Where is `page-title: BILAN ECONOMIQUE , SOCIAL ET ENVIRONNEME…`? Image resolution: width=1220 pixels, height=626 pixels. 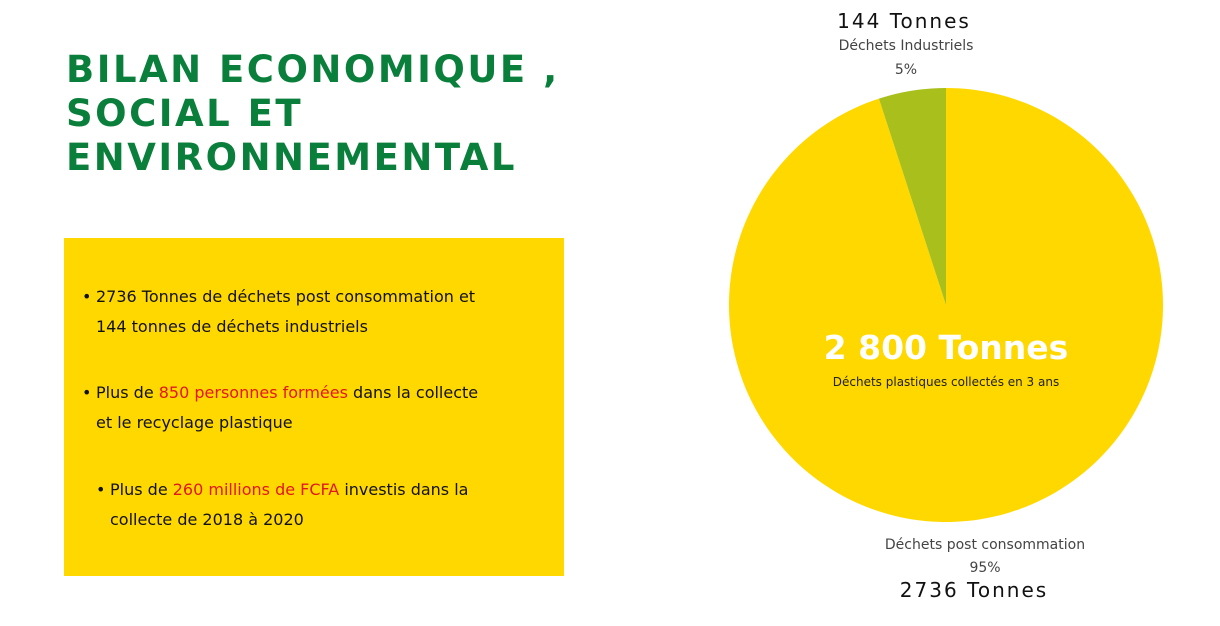
page-title: BILAN ECONOMIQUE , SOCIAL ET ENVIRONNEME… is located at coordinates (336, 114).